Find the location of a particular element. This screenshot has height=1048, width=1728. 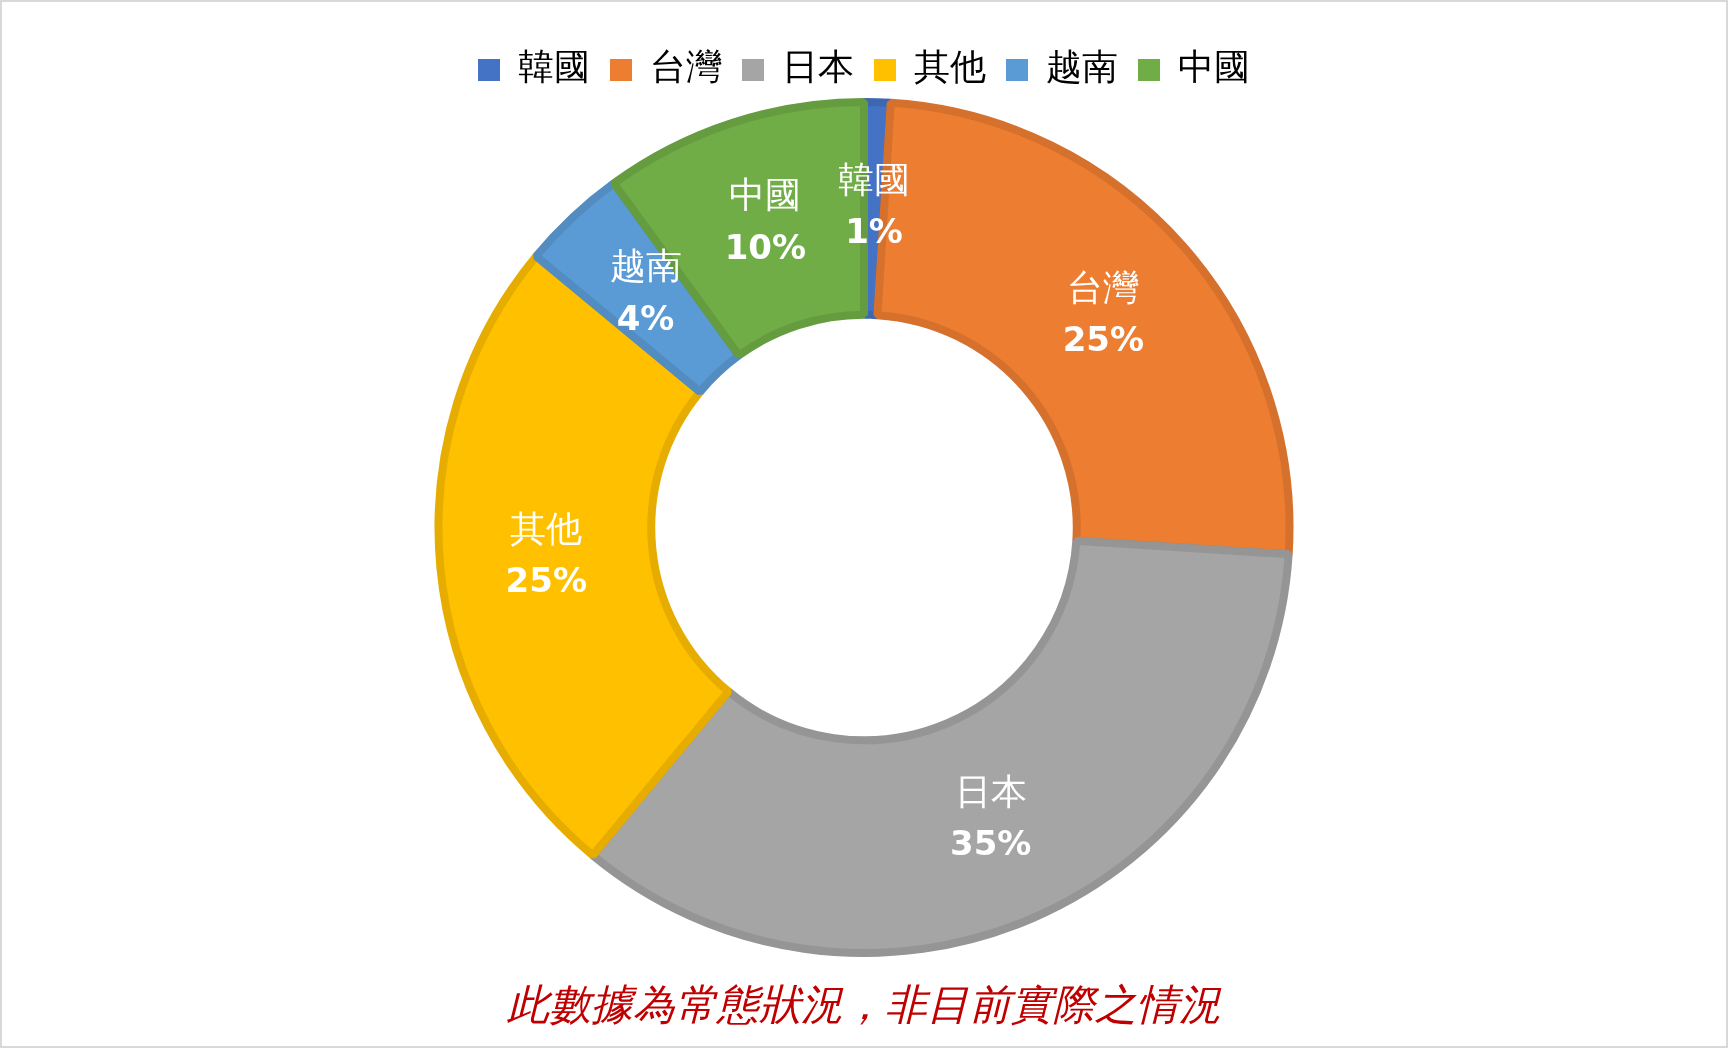

legend-label: 日本 is located at coordinates (818, 67).